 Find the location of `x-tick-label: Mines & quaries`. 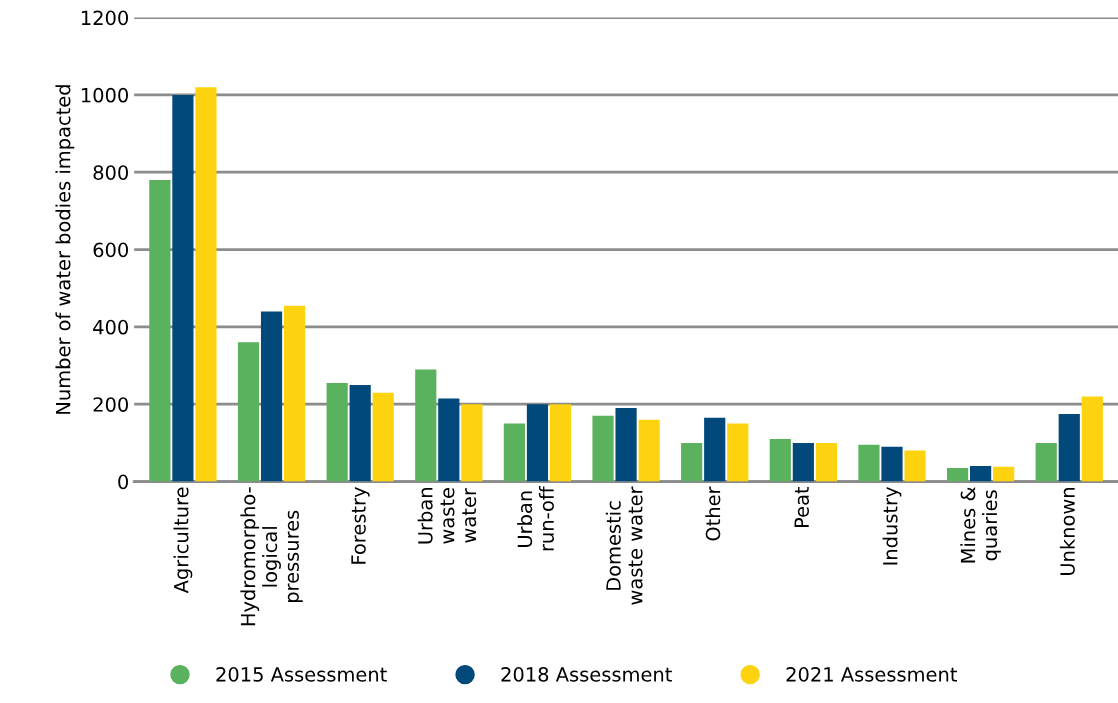

x-tick-label: Mines & quaries is located at coordinates (980, 525).